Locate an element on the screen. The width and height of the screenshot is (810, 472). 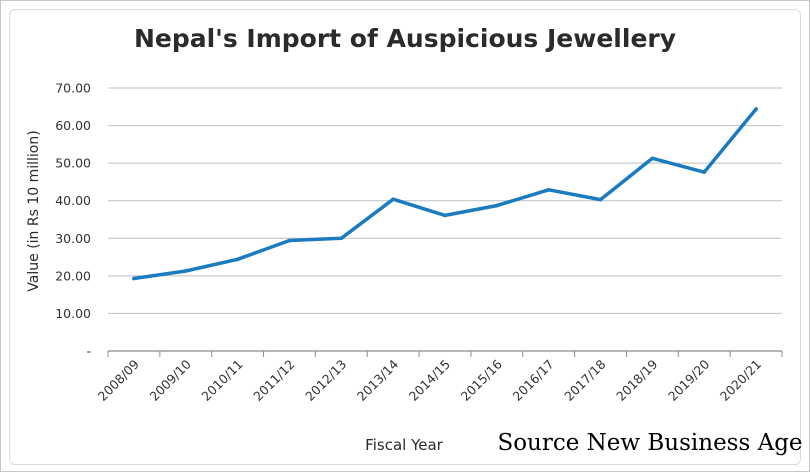
x-axis-label: Fiscal Year is located at coordinates (404, 445).